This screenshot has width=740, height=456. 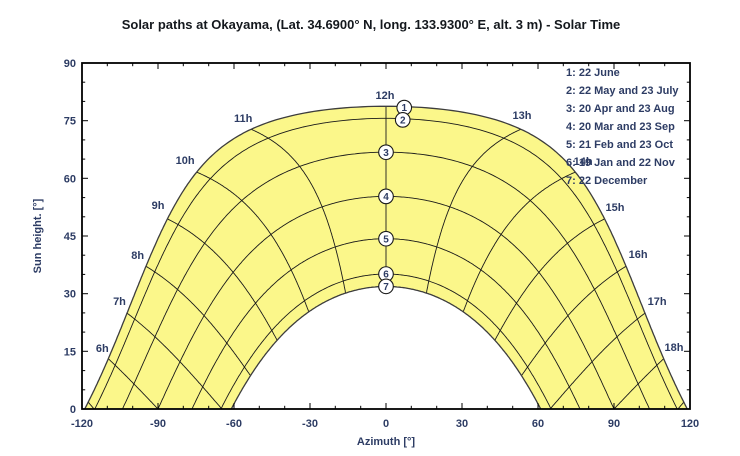 What do you see at coordinates (158, 206) in the screenshot?
I see `hour-label-9h: 9h` at bounding box center [158, 206].